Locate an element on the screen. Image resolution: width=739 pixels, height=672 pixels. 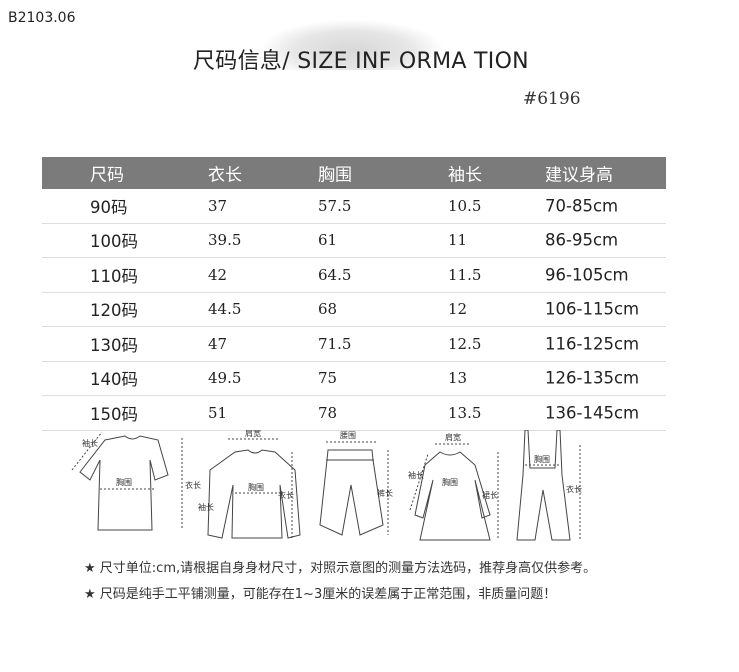
shorts-length-label: 裤长 is located at coordinates (385, 493).